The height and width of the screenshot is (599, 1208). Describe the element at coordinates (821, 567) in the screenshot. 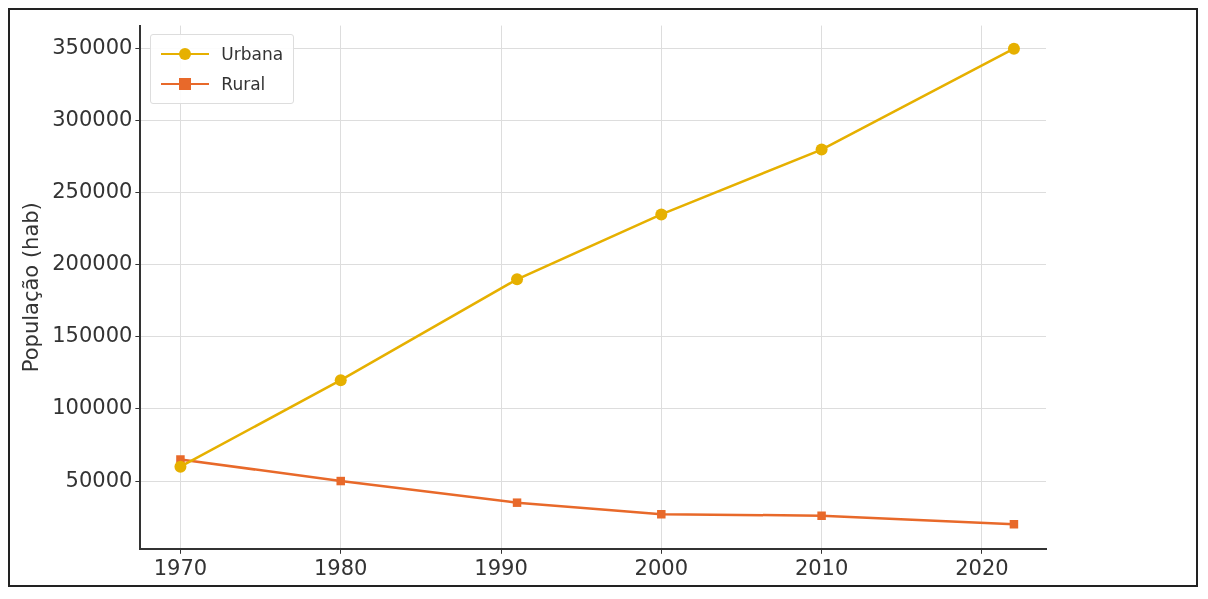

I see `x-tick-label: 2010` at that location.